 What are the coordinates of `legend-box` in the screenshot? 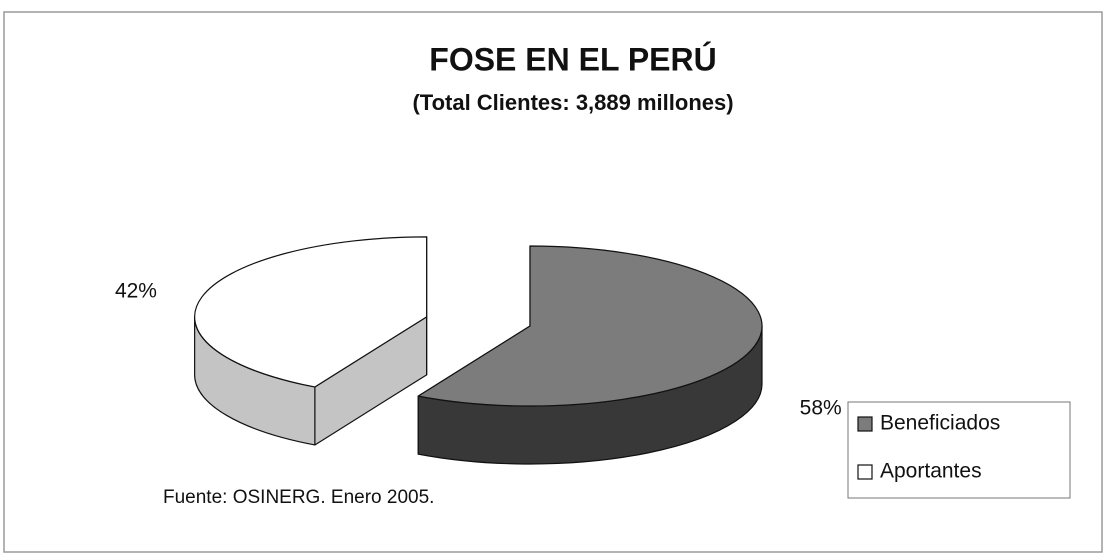 It's located at (959, 450).